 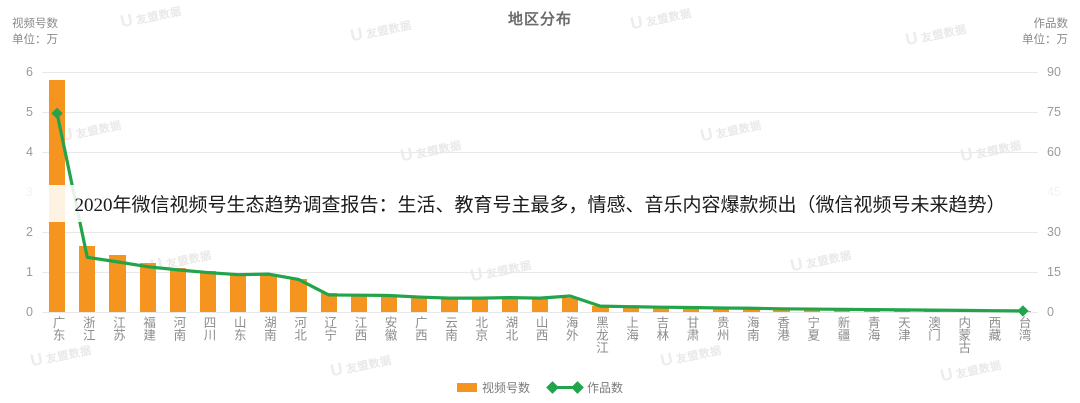 I want to click on x-label-text: 青海, so click(x=872, y=328).